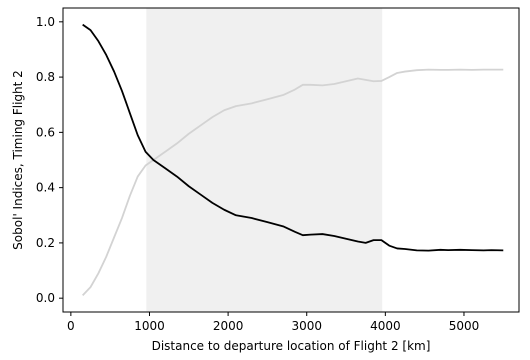 This screenshot has height=360, width=530. I want to click on x-tick-label: 5000, so click(464, 326).